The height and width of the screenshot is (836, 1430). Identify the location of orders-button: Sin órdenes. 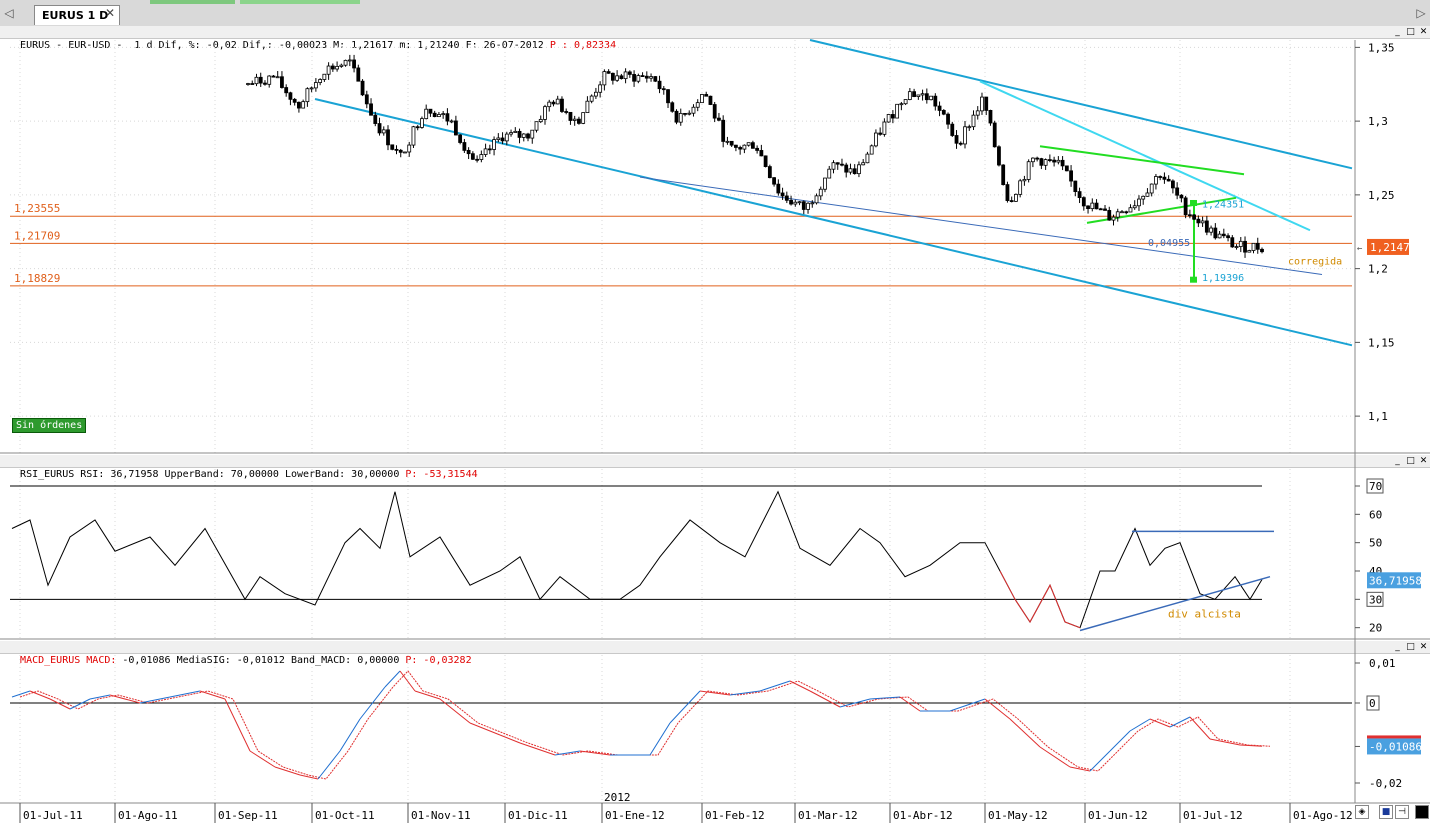
(49, 425).